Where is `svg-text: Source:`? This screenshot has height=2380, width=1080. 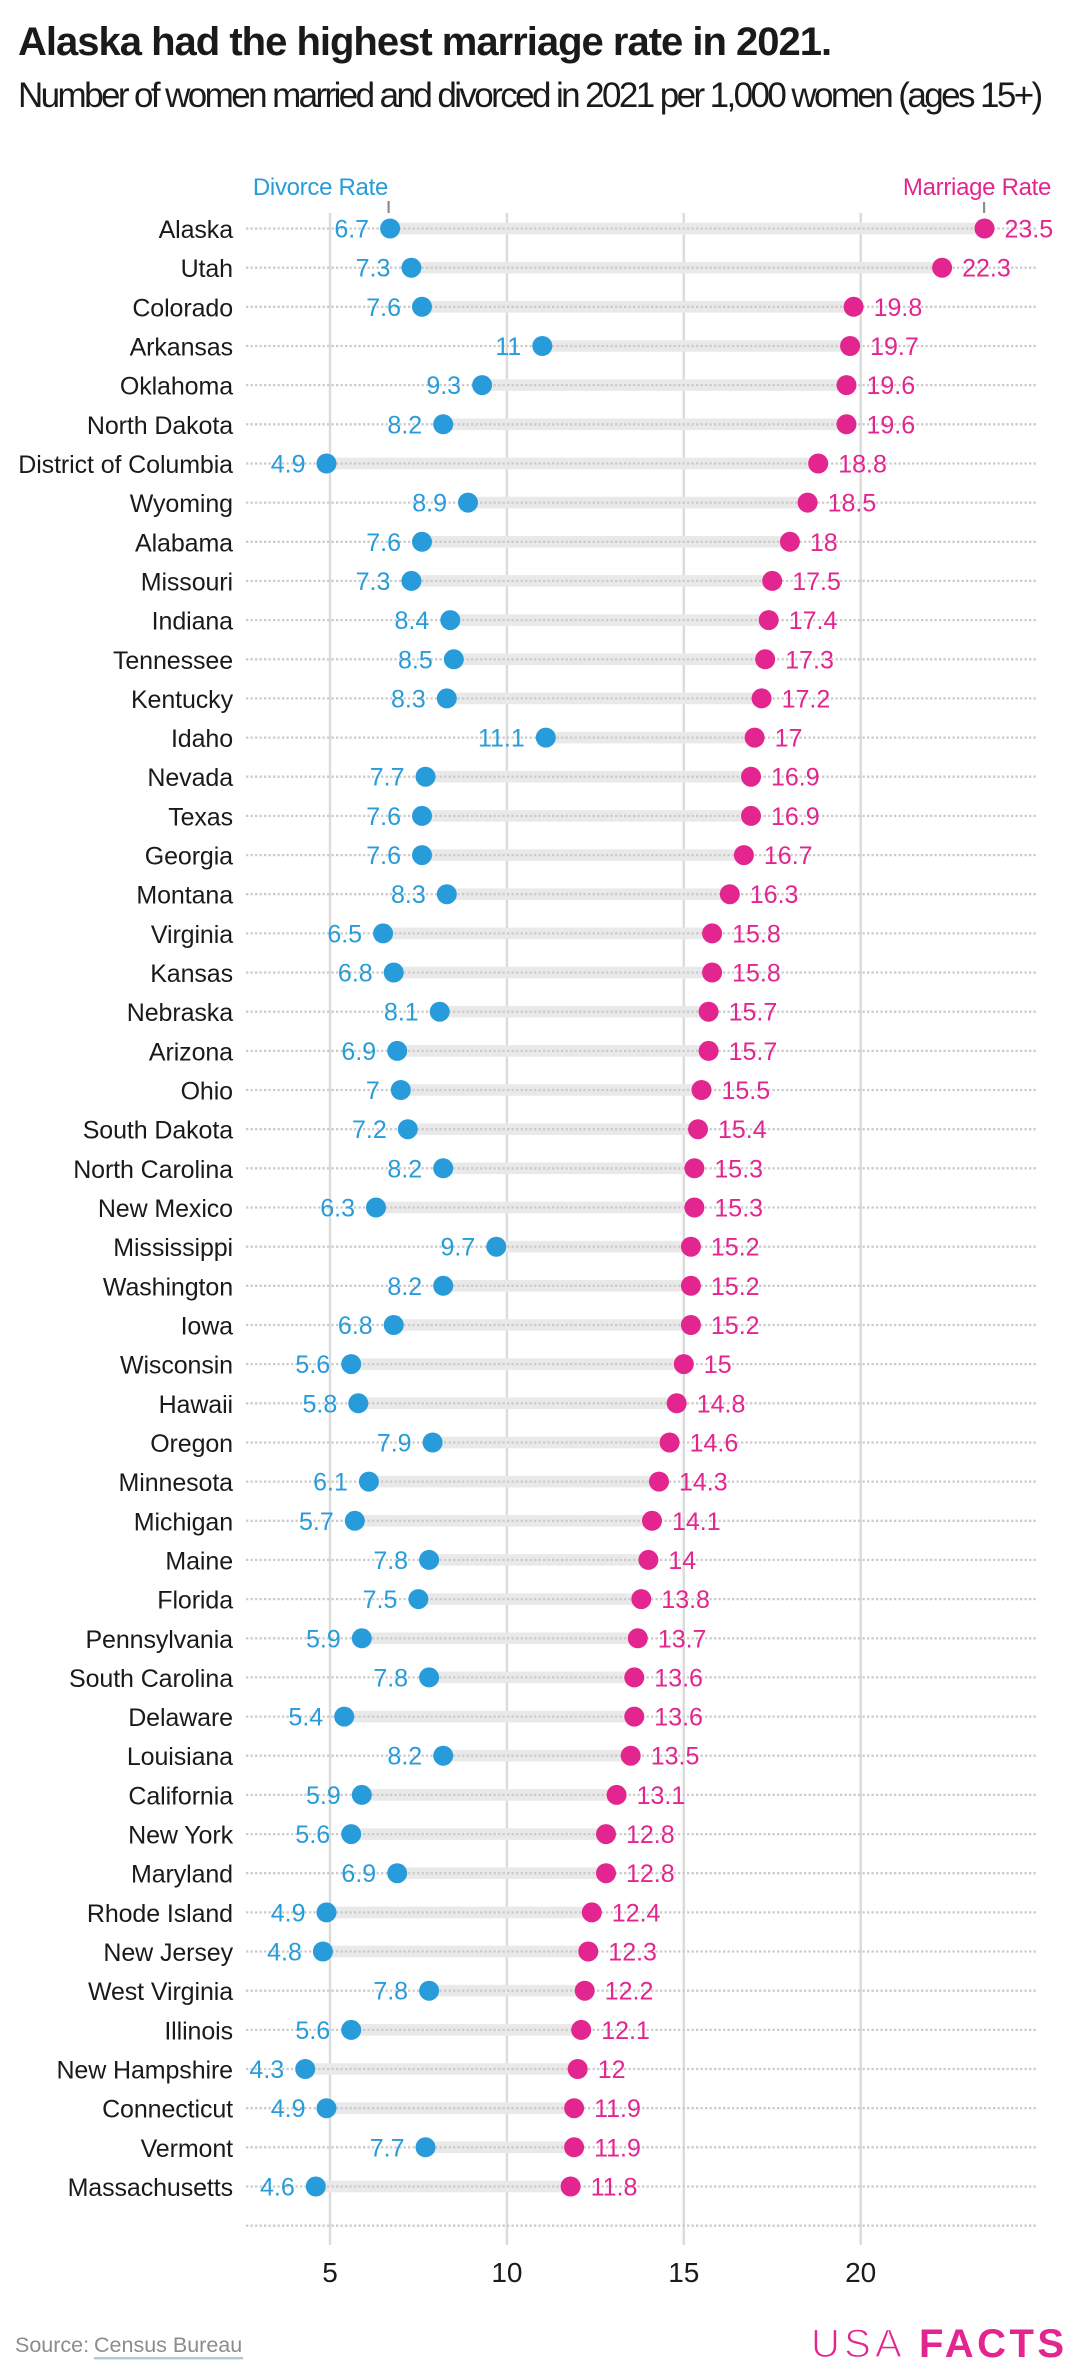 svg-text: Source: is located at coordinates (52, 2345).